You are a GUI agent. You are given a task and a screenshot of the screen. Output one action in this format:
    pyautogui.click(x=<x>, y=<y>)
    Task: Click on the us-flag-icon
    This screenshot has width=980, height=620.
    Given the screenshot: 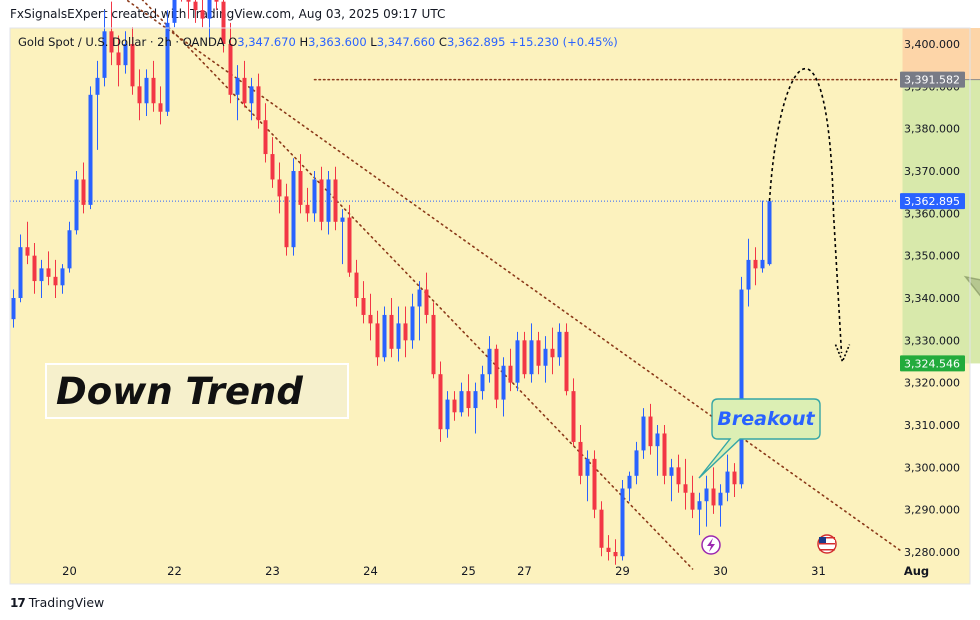 What is the action you would take?
    pyautogui.click(x=827, y=544)
    